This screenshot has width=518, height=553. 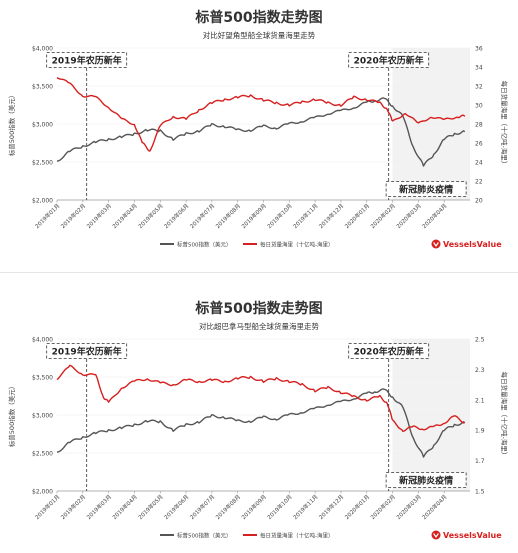 I want to click on right-y-tick-label: 1.9, so click(x=480, y=431).